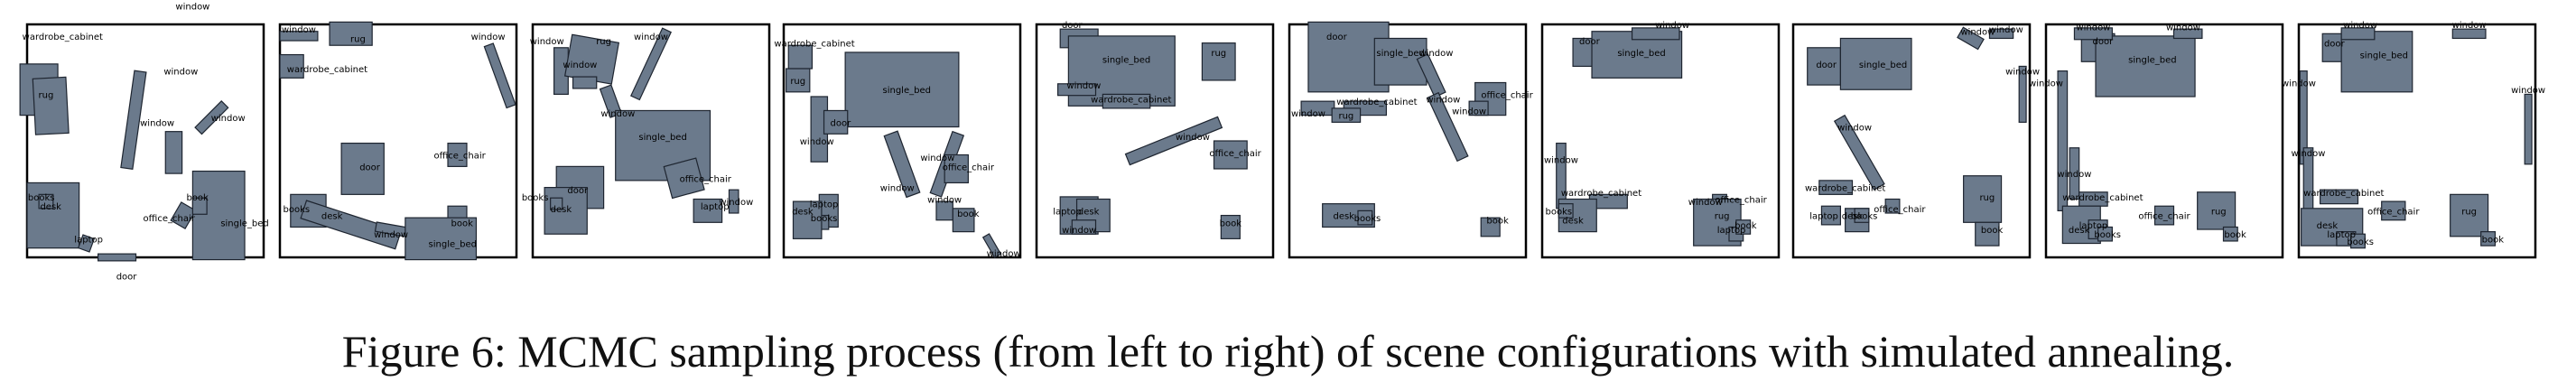  I want to click on object-laptop, so click(708, 211).